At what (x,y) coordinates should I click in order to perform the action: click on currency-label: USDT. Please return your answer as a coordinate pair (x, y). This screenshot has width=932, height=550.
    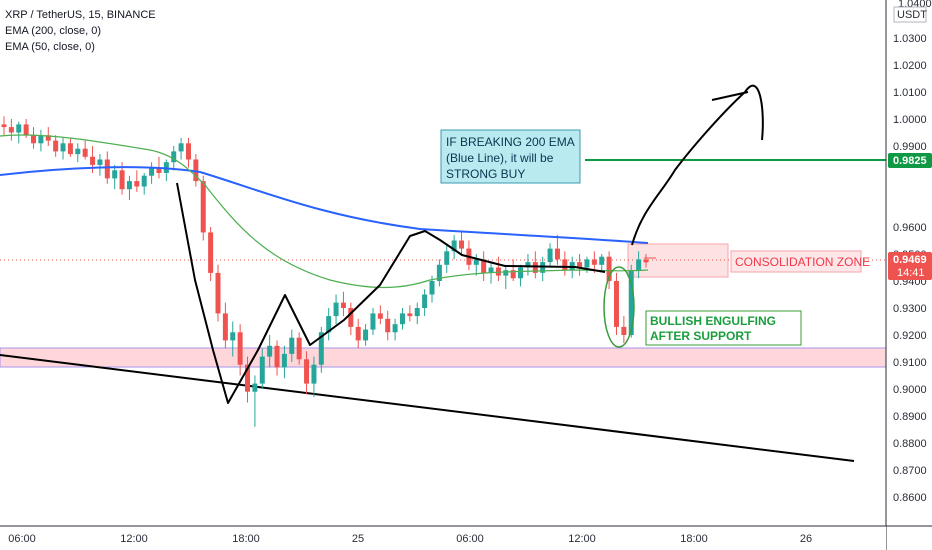
    Looking at the image, I should click on (910, 14).